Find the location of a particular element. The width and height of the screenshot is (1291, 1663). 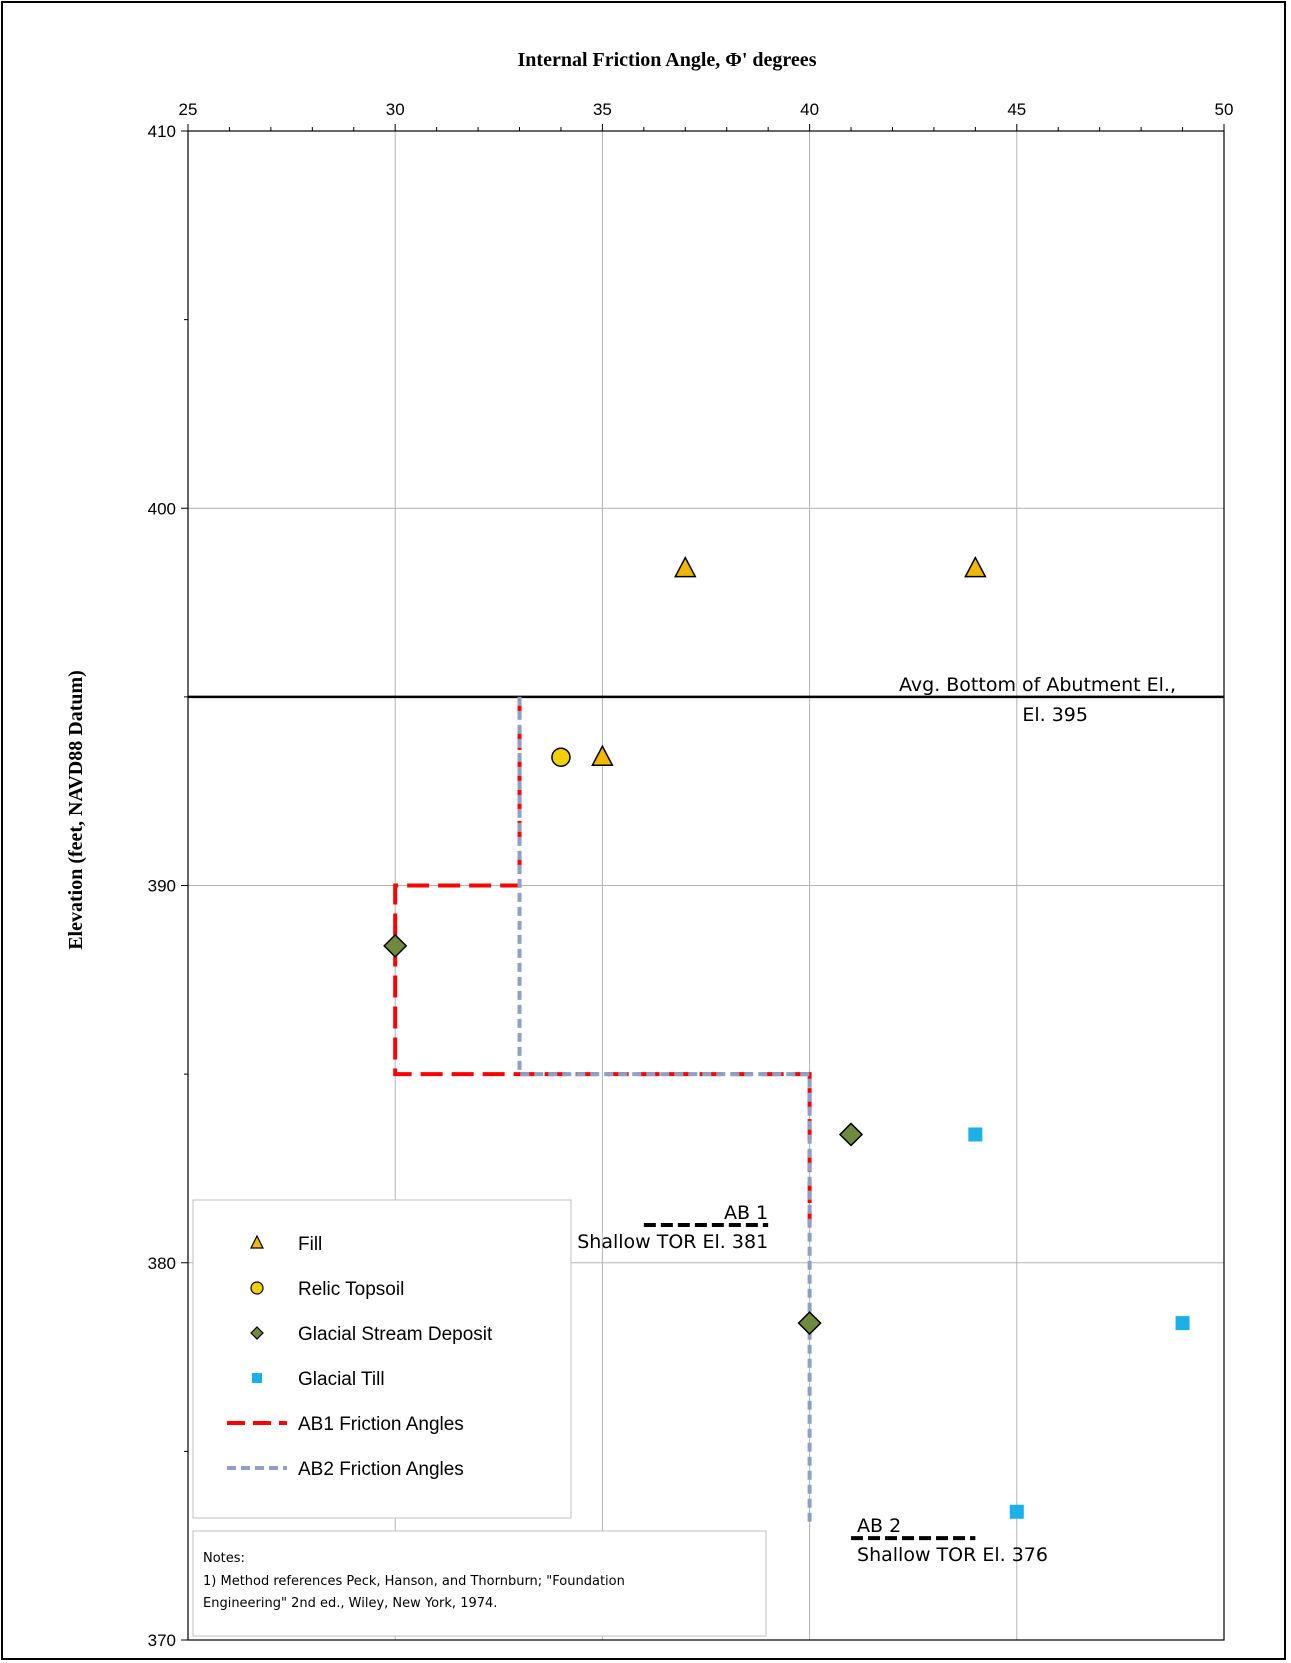

x-axis-title: Internal Friction Angle, Φ' degrees is located at coordinates (667, 60).